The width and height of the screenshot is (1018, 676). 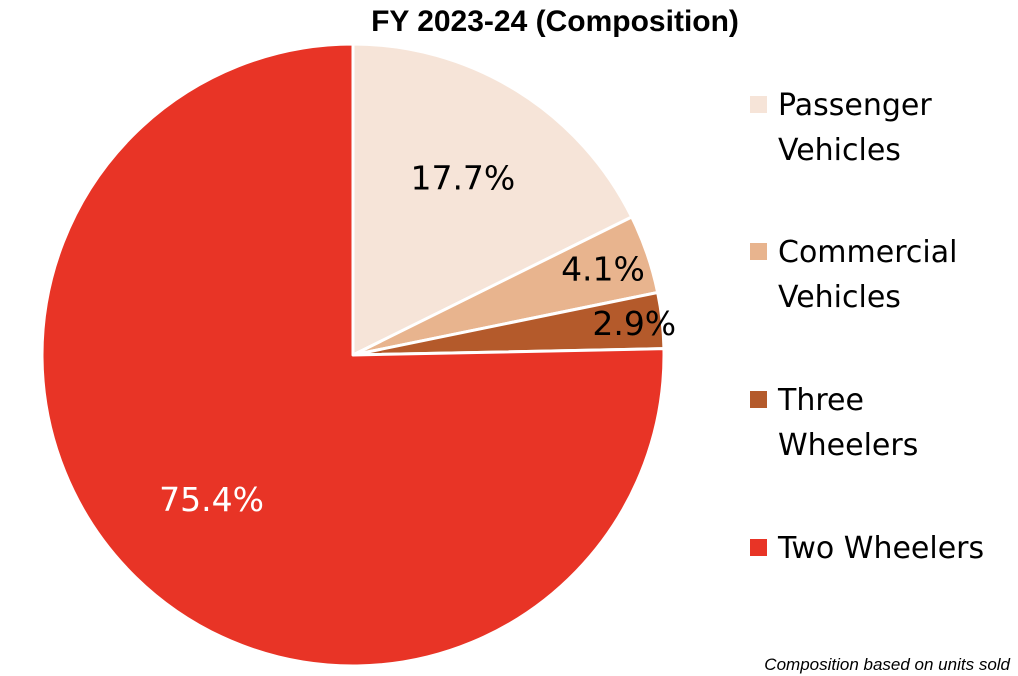 I want to click on pie-slice-passenger-vehicles, so click(x=492, y=199).